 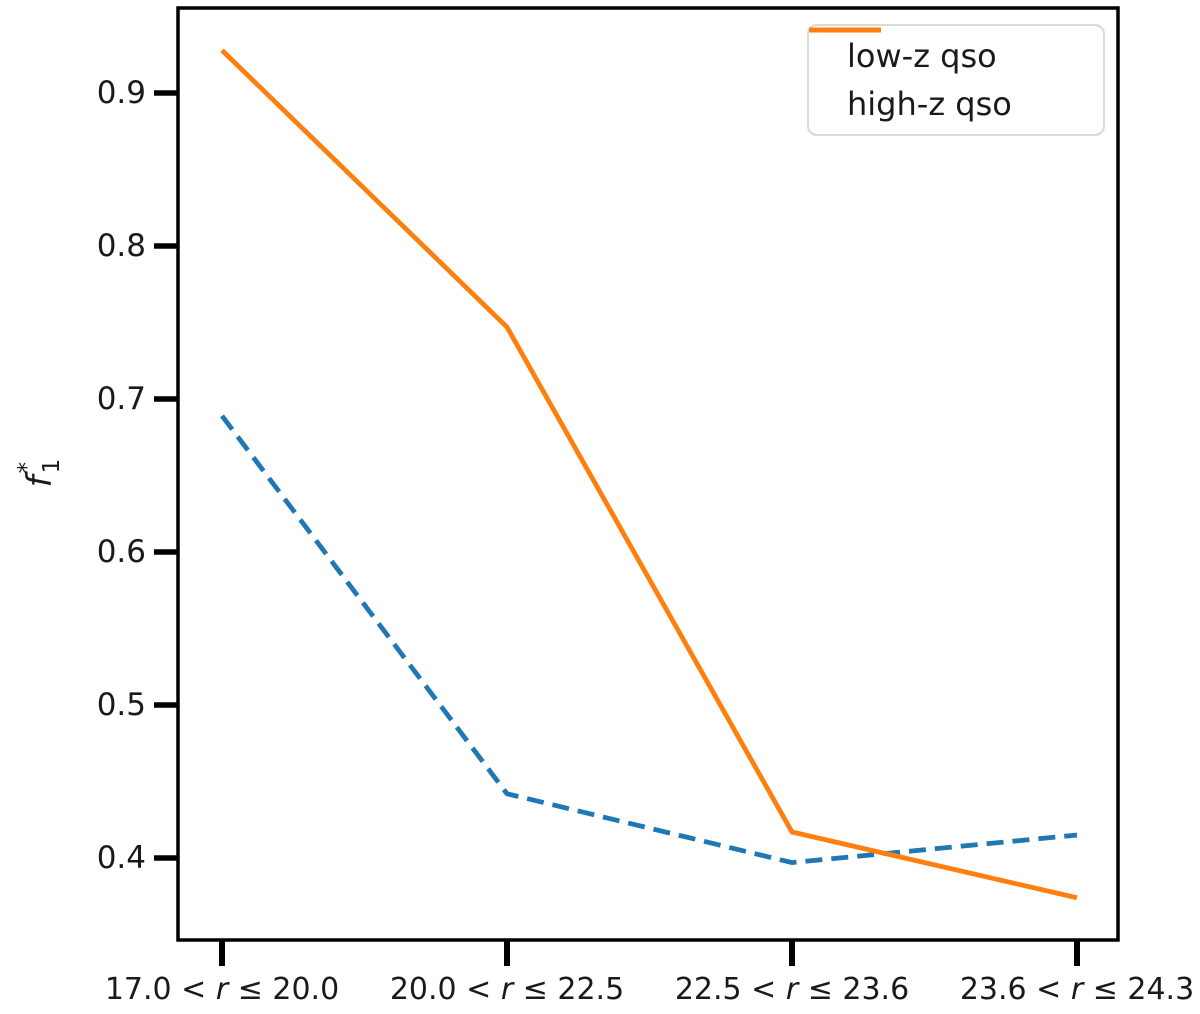 What do you see at coordinates (845, 30) in the screenshot?
I see `legend-solid-line-sample` at bounding box center [845, 30].